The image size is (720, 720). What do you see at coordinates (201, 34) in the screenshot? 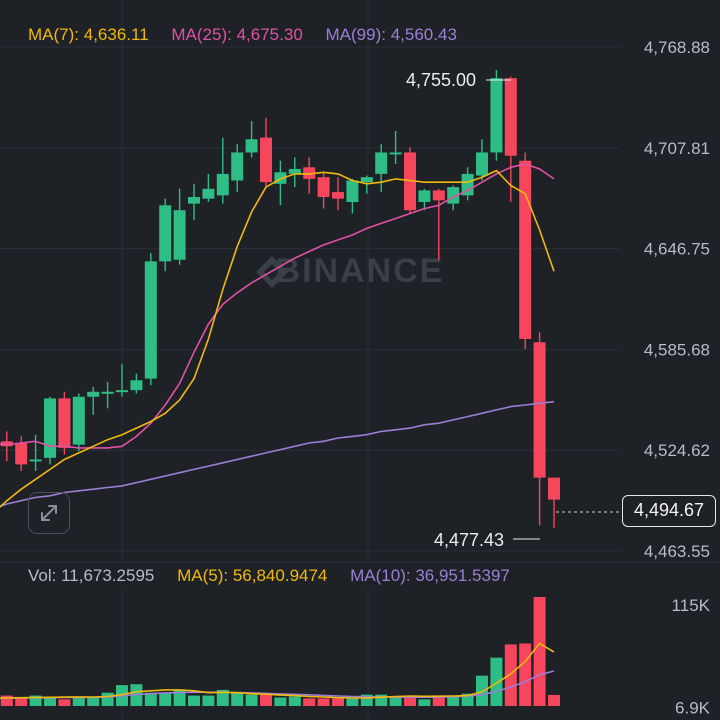
I see `ma25-label: MA(25):` at bounding box center [201, 34].